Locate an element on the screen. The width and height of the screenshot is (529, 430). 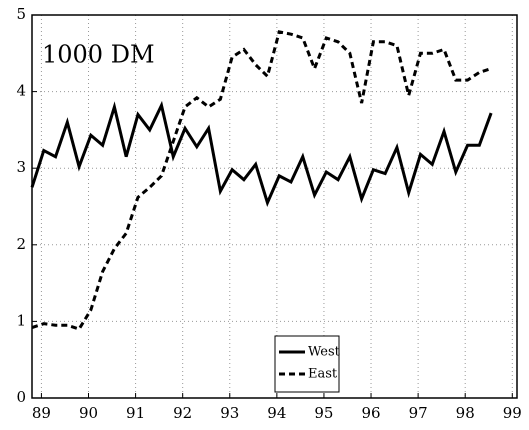
annotation: 1000 DM is located at coordinates (98, 55).